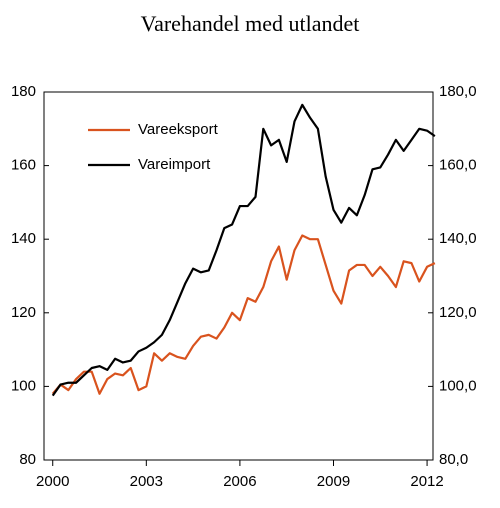 This screenshot has width=500, height=508. Describe the element at coordinates (178, 129) in the screenshot. I see `legend-label: Vareeksport` at that location.